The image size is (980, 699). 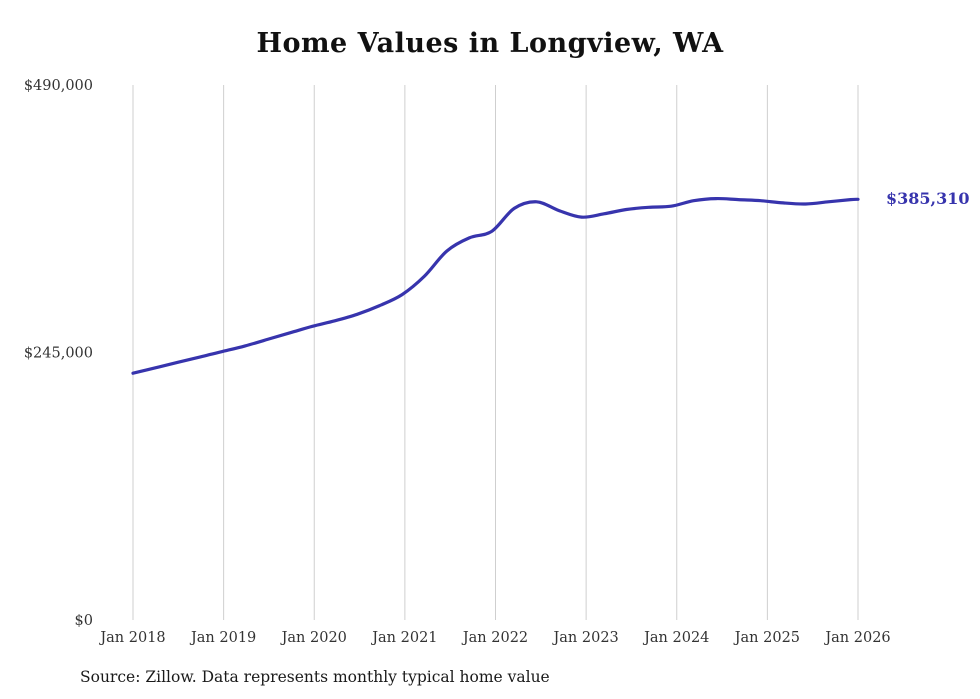 I want to click on x-tick-label: Jan 2024, so click(x=675, y=638).